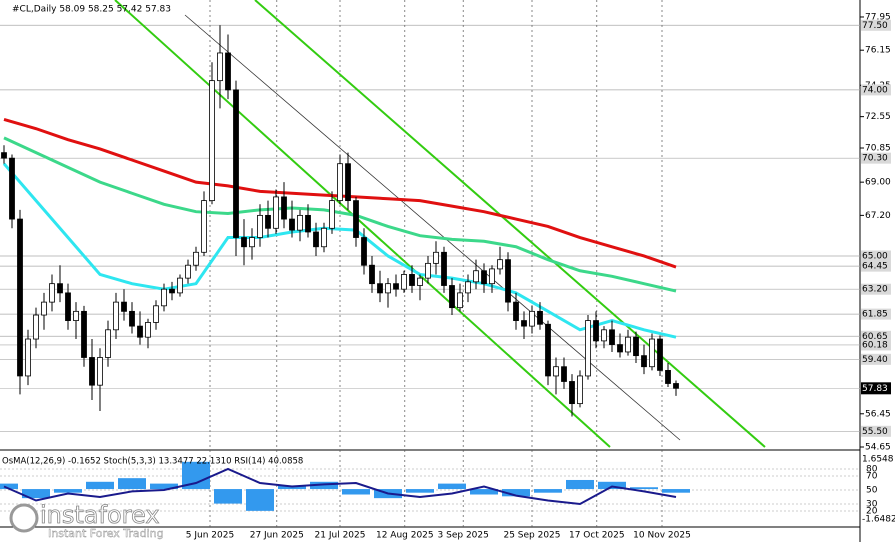 Image resolution: width=895 pixels, height=542 pixels. I want to click on indicator-level-label: 50, so click(872, 491).